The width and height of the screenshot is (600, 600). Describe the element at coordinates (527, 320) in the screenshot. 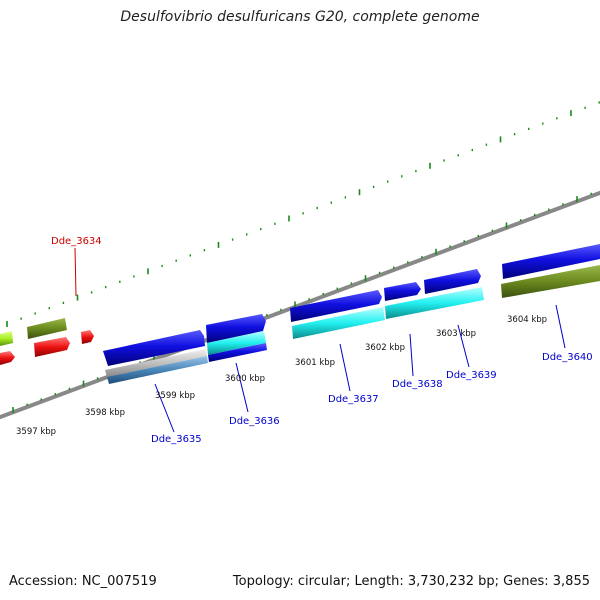

I see `scale-label: 3604 kbp` at that location.